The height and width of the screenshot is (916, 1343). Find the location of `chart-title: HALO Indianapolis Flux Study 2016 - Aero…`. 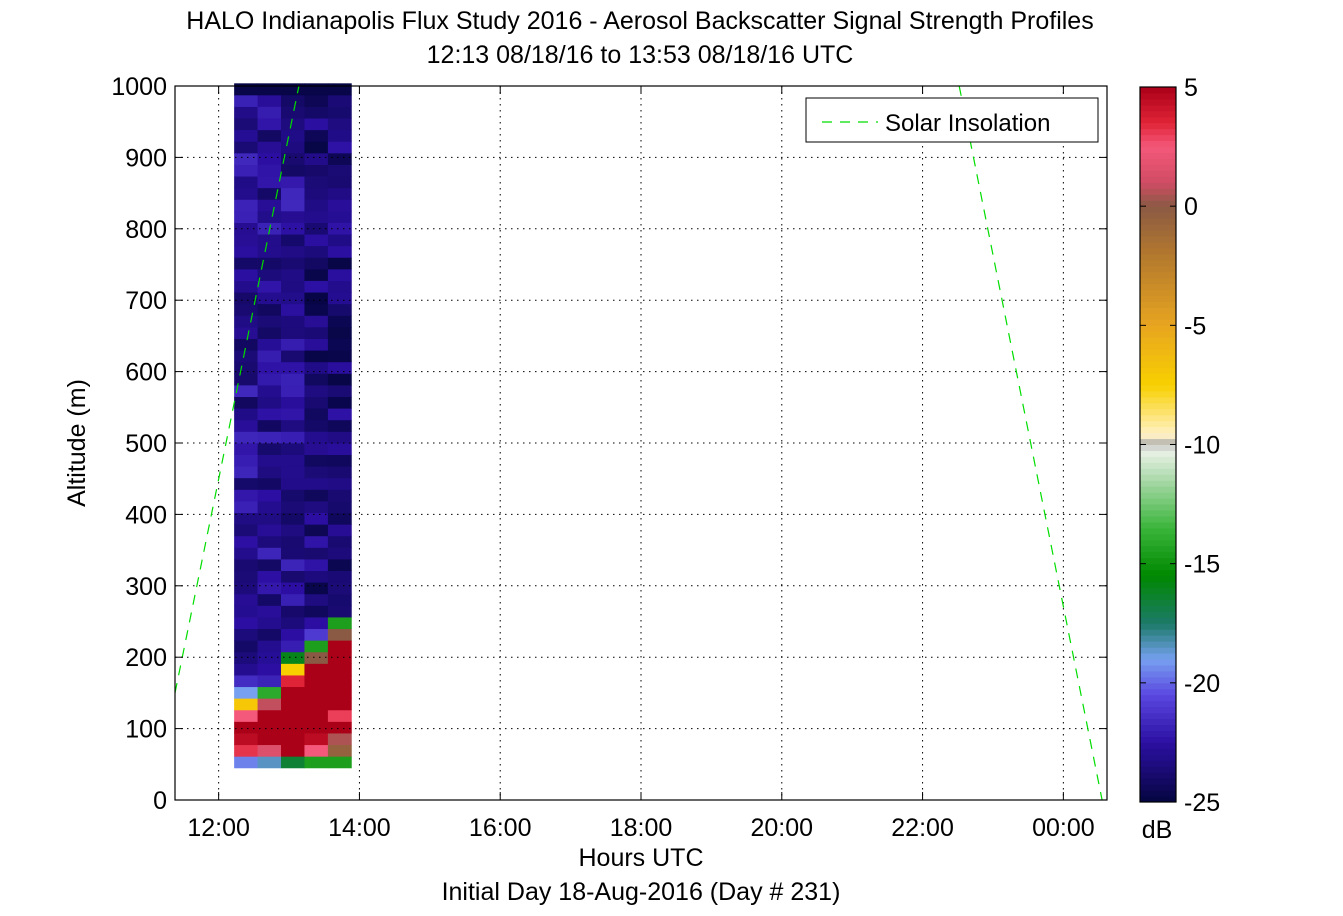

chart-title: HALO Indianapolis Flux Study 2016 - Aero… is located at coordinates (639, 21).